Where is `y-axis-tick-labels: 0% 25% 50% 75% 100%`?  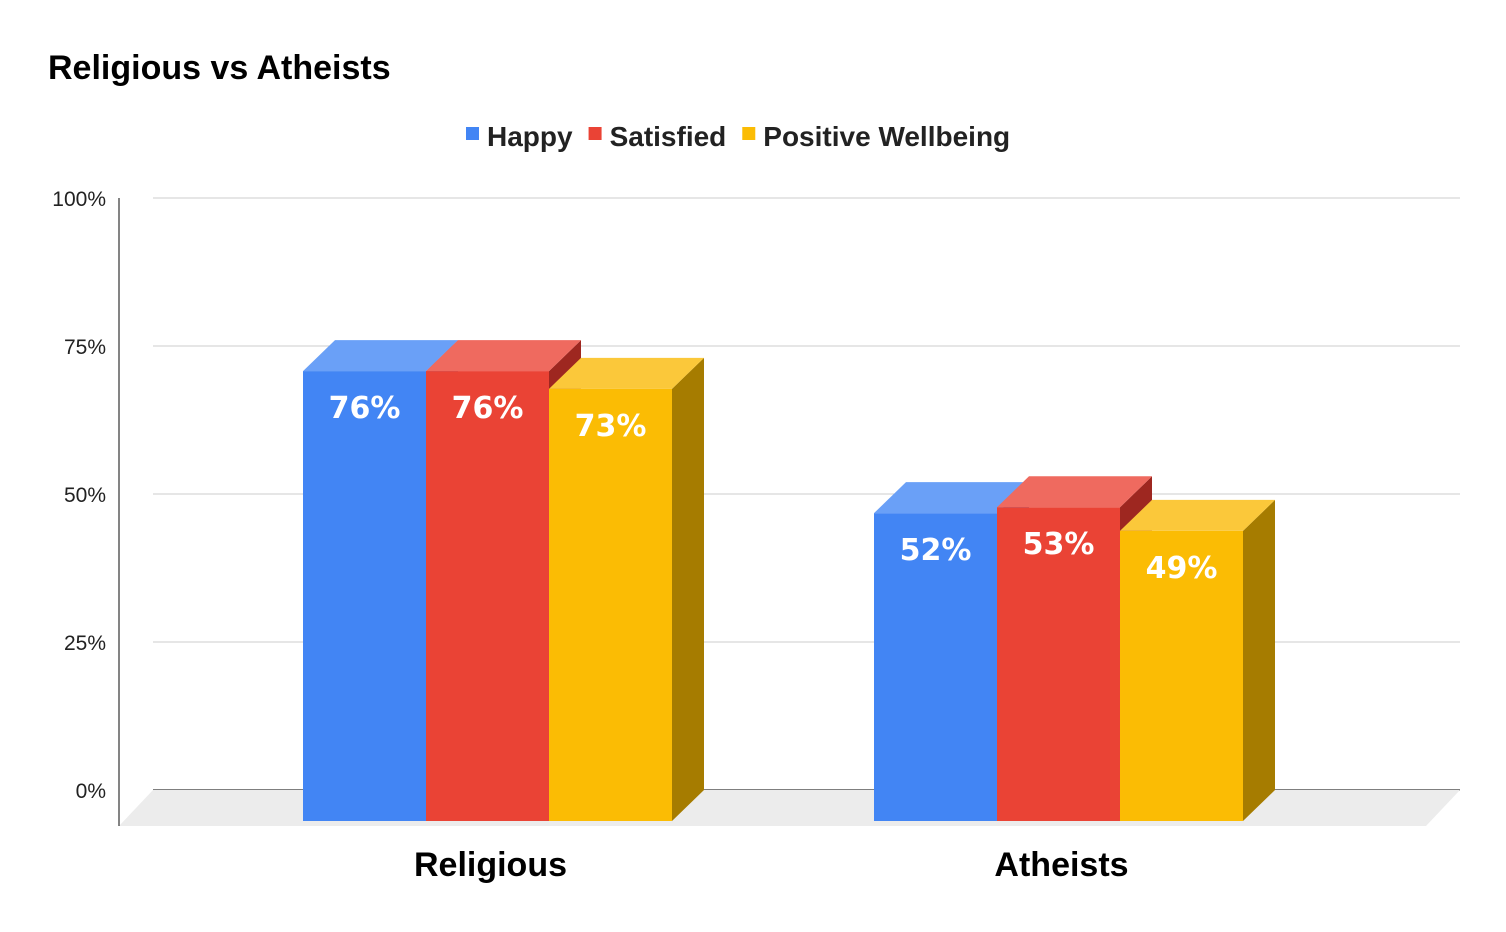
y-axis-tick-labels: 0% 25% 50% 75% 100% is located at coordinates (79, 495).